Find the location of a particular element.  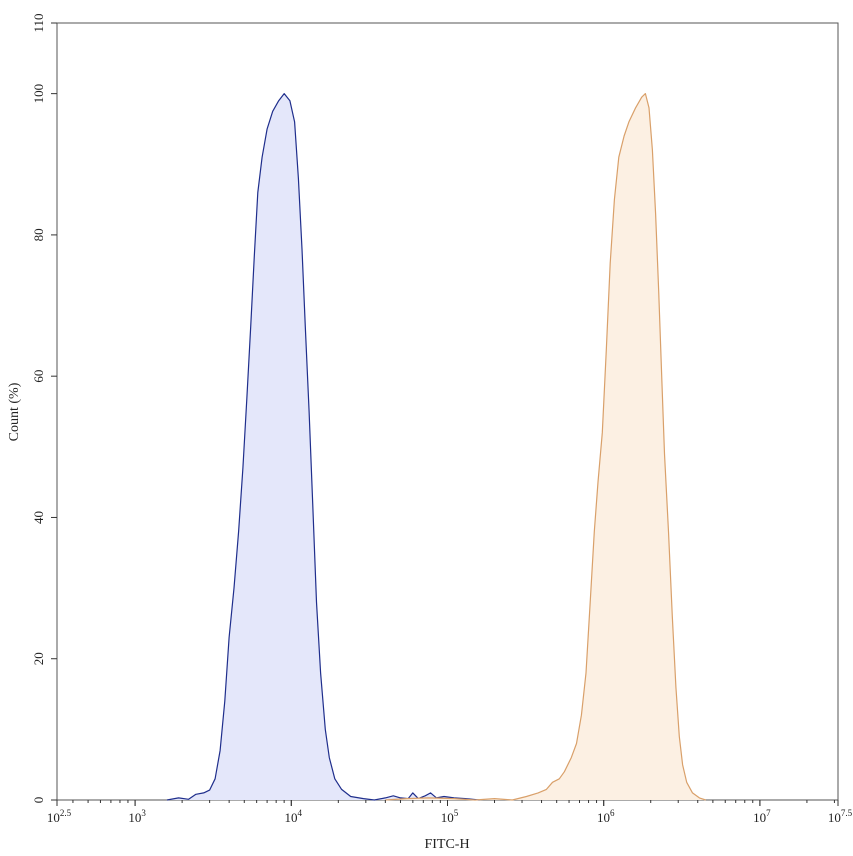

y-tick-label: 60 is located at coordinates (38, 376).